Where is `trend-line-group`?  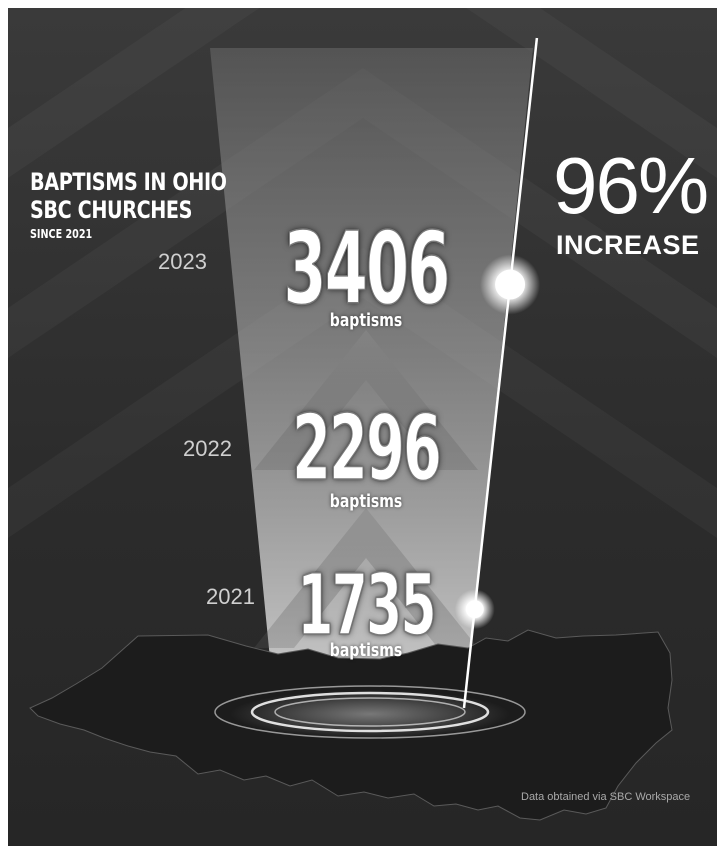 trend-line-group is located at coordinates (497, 373).